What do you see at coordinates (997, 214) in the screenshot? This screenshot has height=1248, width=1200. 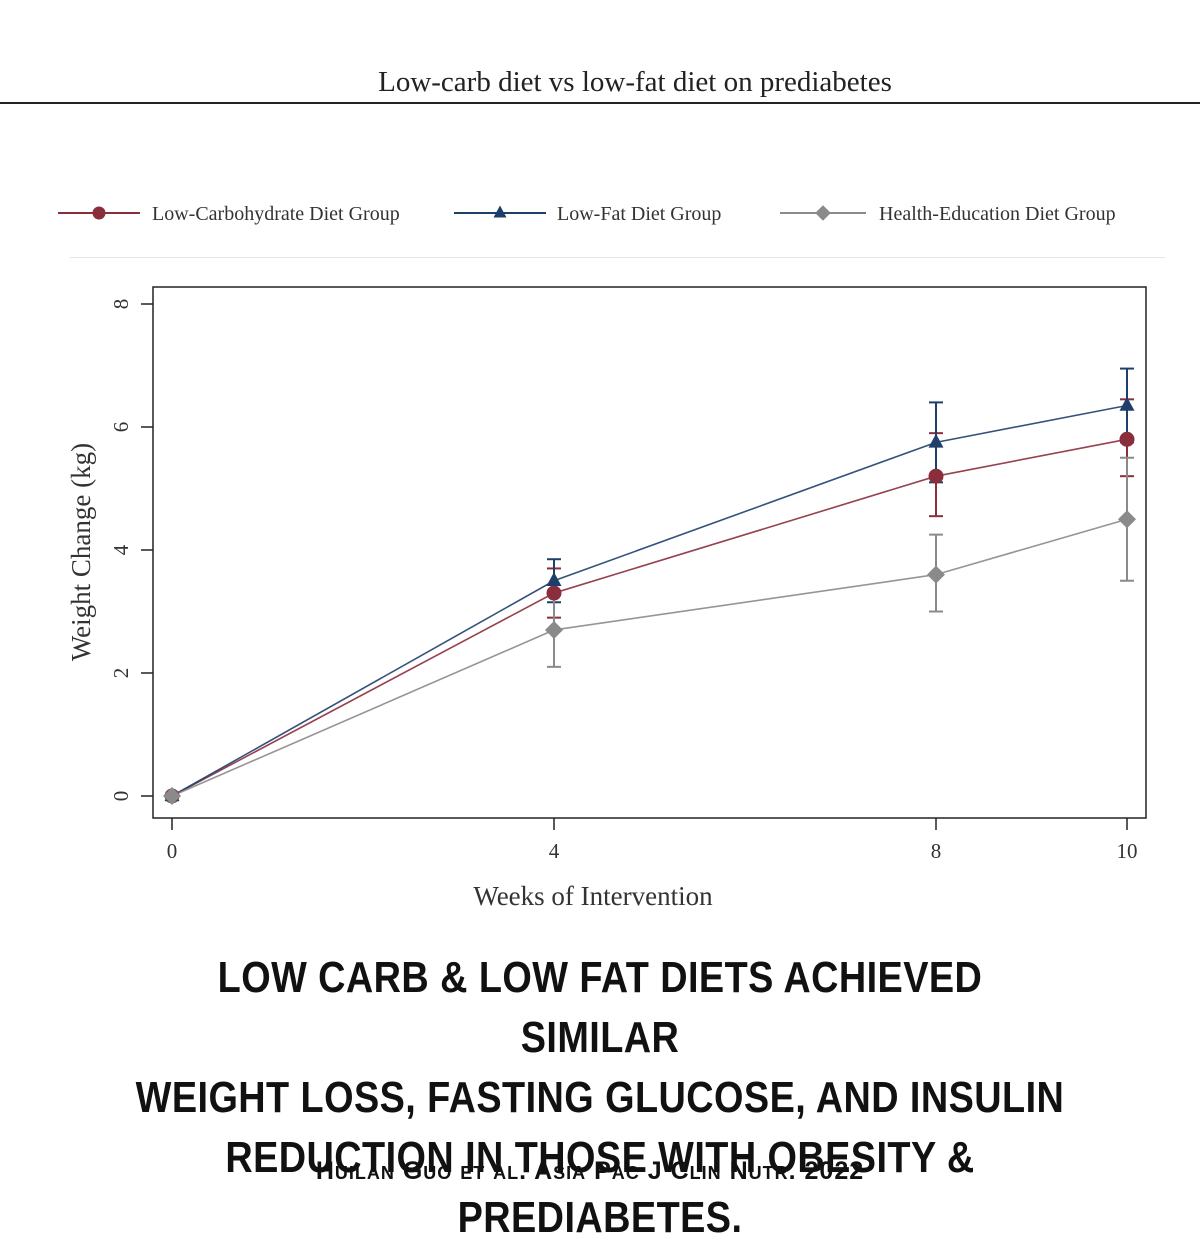 I see `legend-label: Health-Education Diet Group` at bounding box center [997, 214].